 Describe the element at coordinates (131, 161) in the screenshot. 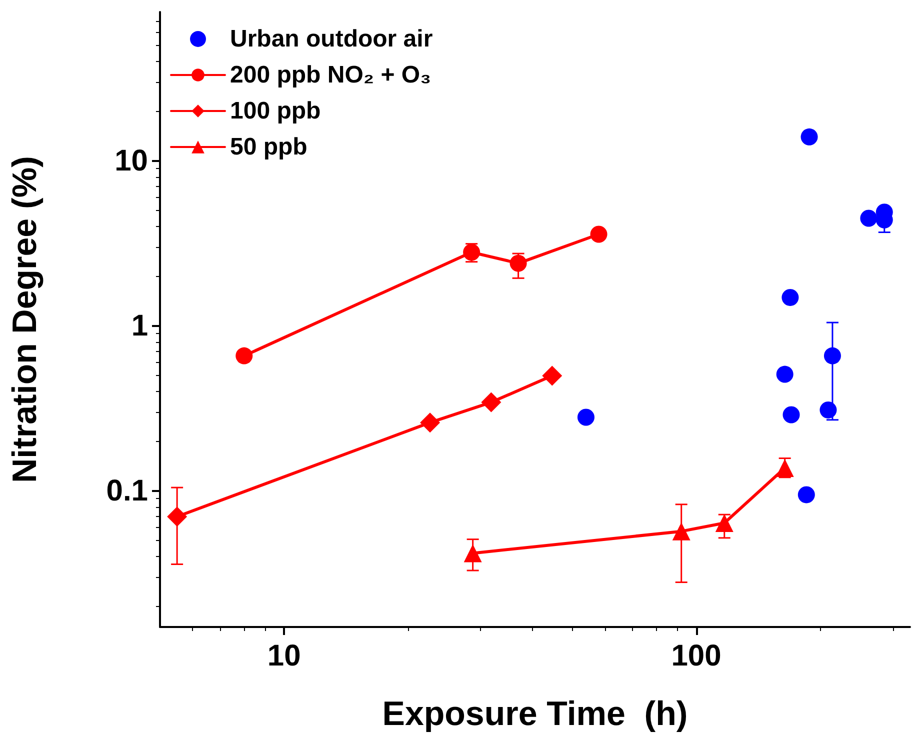

I see `y-tick-label: 10` at that location.